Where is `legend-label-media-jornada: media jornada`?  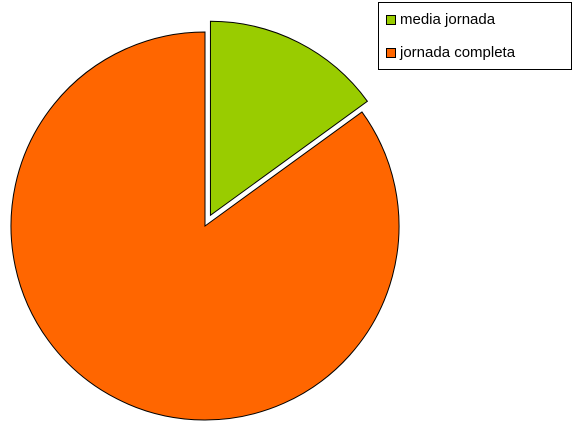
legend-label-media-jornada: media jornada is located at coordinates (448, 19).